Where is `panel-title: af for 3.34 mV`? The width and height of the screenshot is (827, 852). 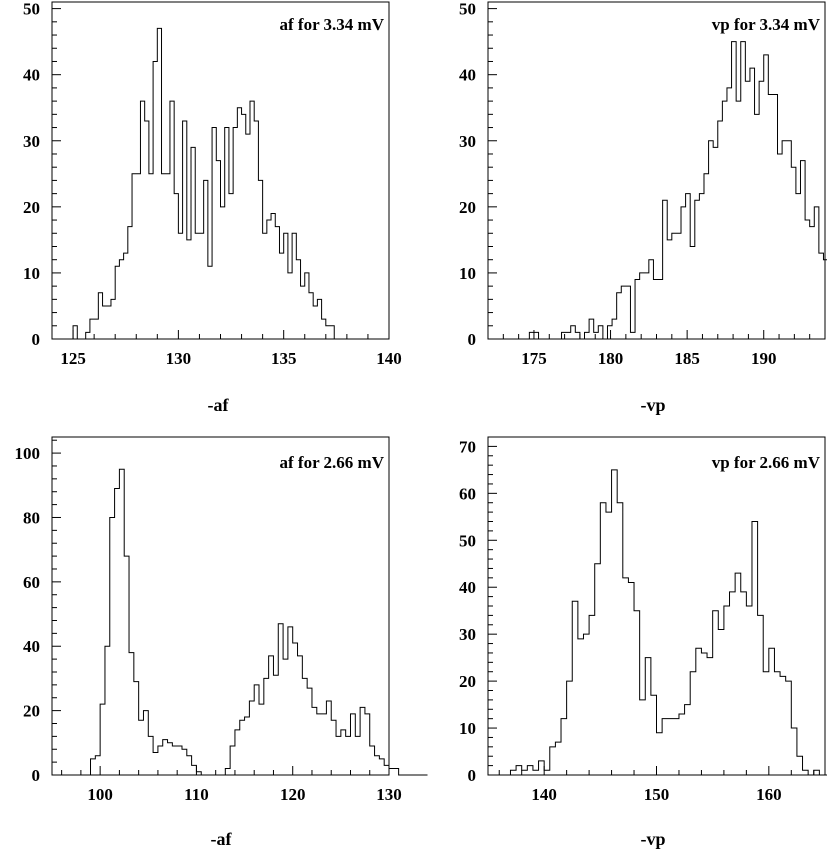 panel-title: af for 3.34 mV is located at coordinates (332, 24).